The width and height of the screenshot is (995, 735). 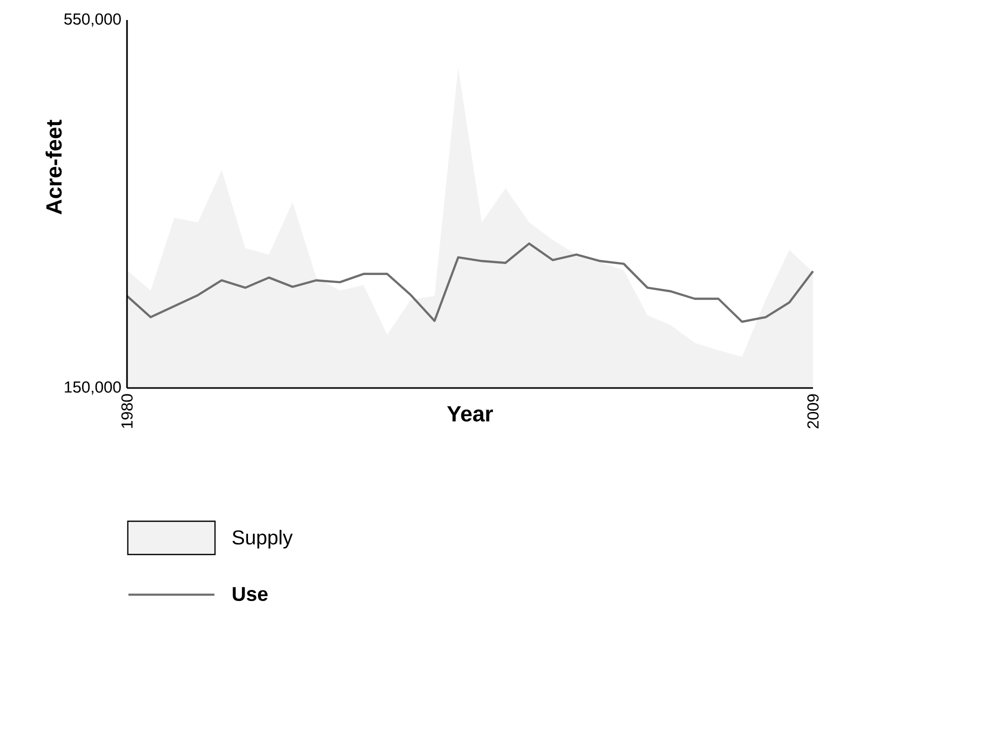 What do you see at coordinates (92, 388) in the screenshot?
I see `y-tick-label: 150,000` at bounding box center [92, 388].